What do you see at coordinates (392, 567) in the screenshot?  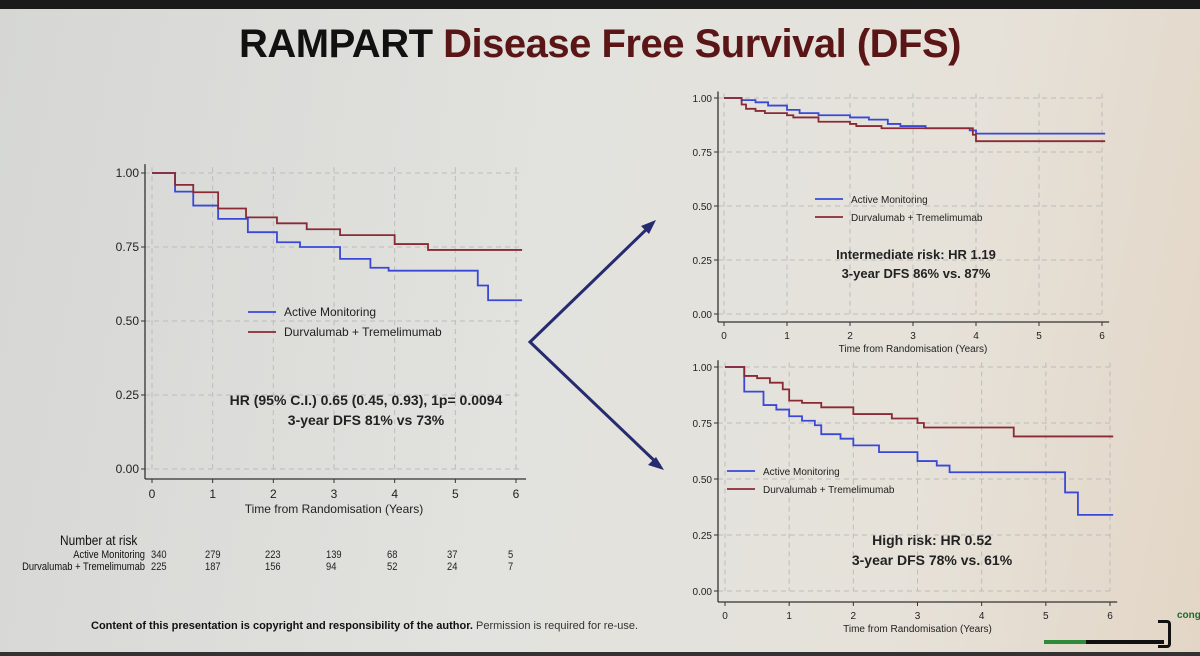 I see `risk-count: 52` at bounding box center [392, 567].